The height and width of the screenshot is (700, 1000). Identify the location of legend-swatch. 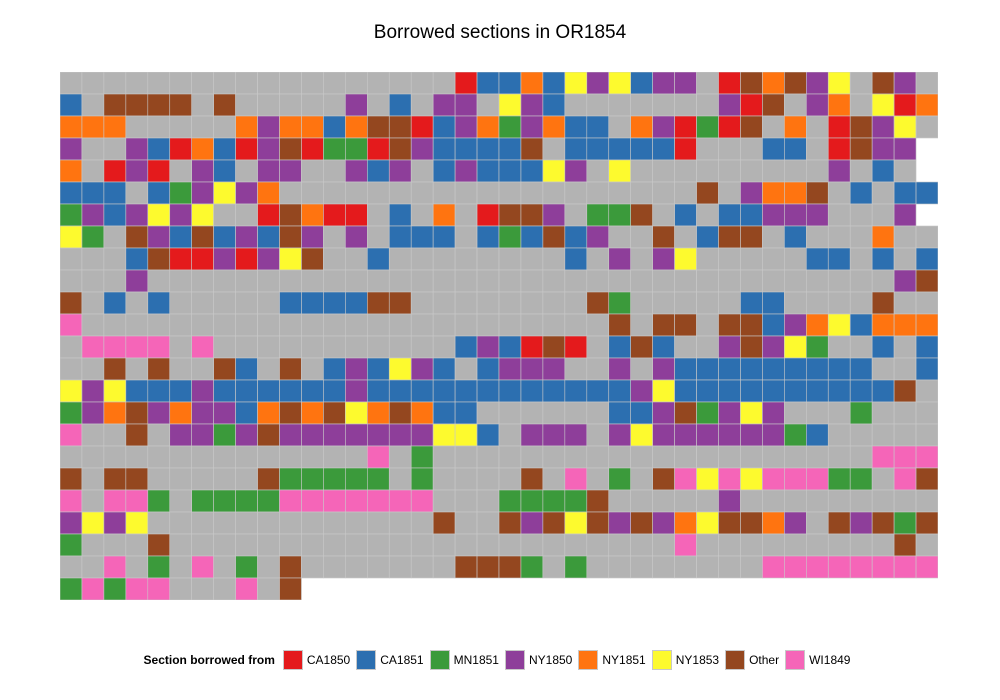
(292, 660).